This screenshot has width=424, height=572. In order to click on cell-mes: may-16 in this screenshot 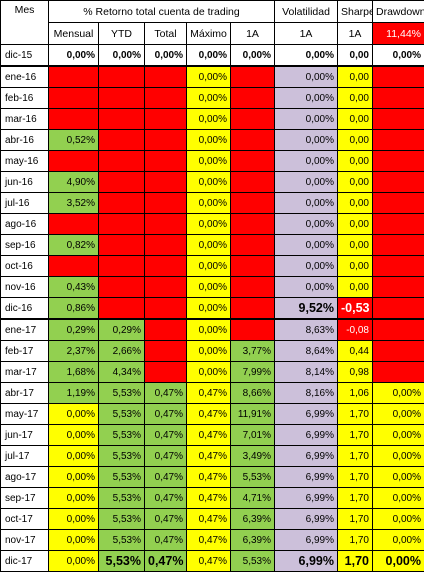, I will do `click(25, 161)`.